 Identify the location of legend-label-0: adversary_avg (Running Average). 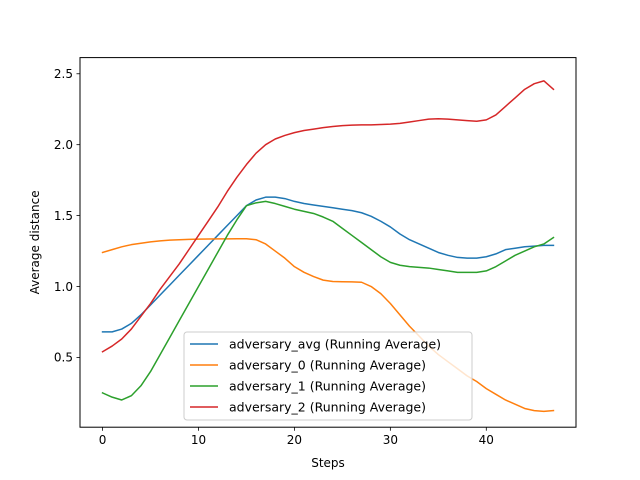
(335, 344).